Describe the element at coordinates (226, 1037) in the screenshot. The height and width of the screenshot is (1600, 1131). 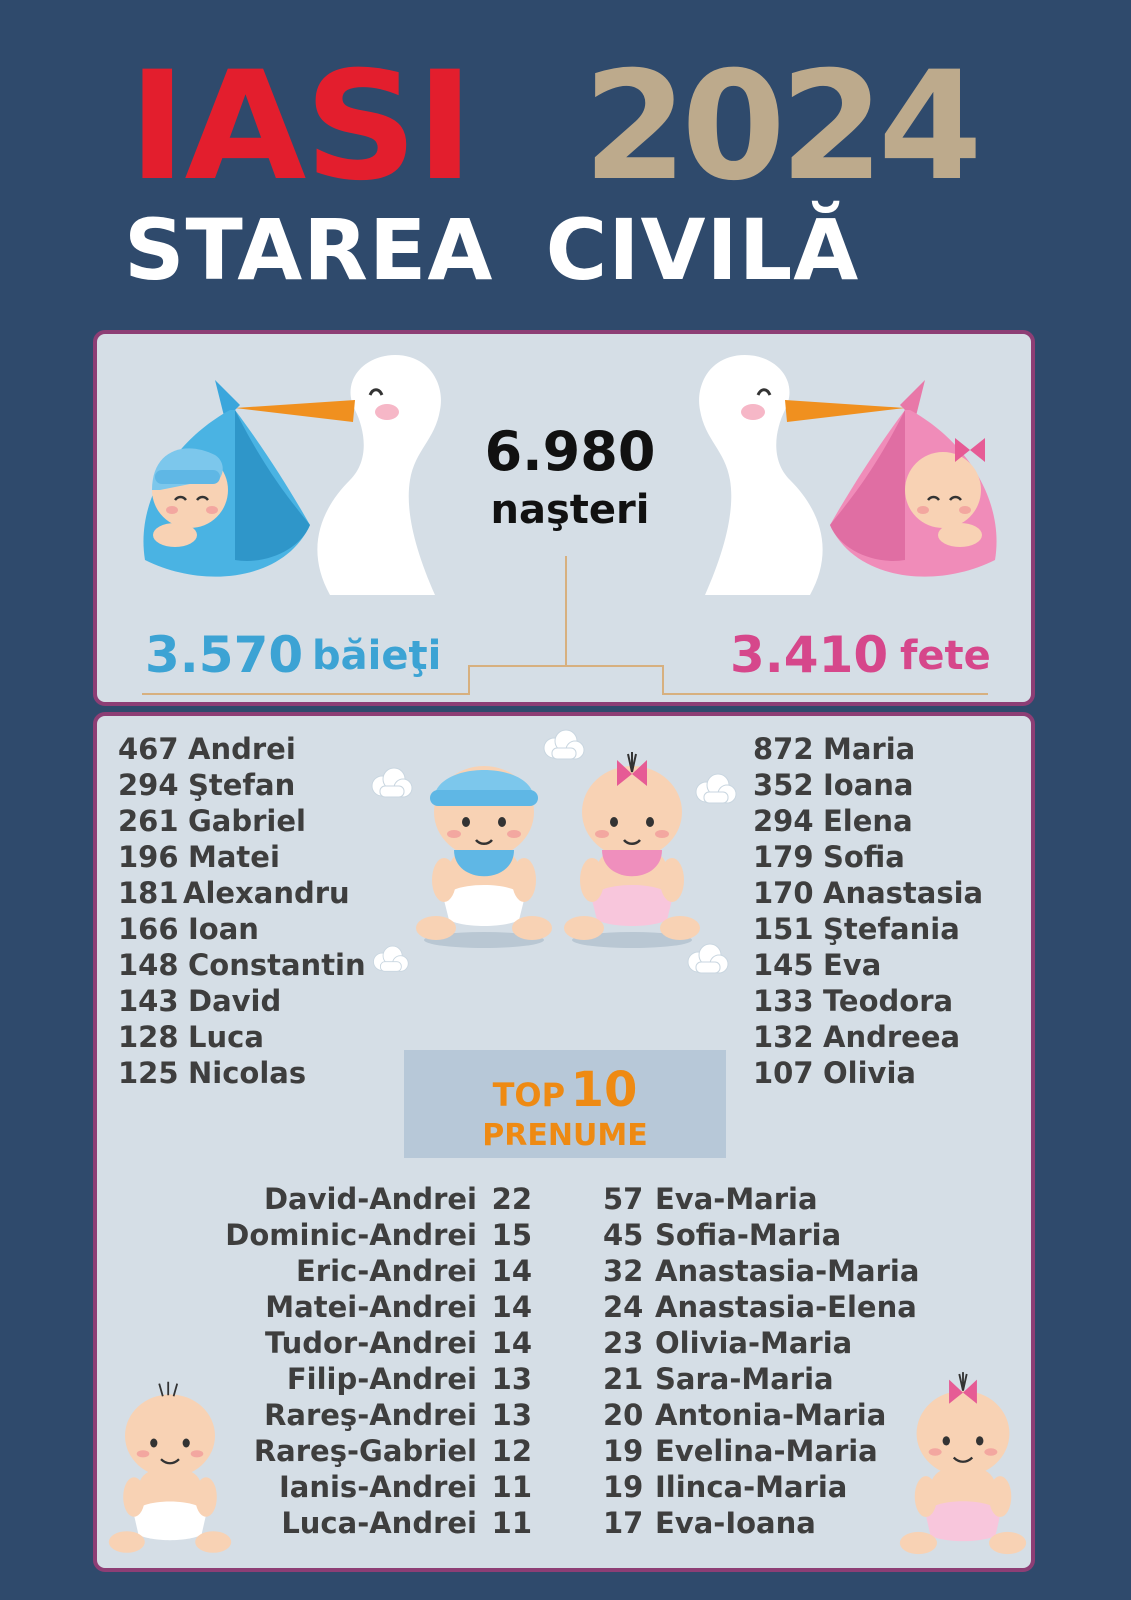
I see `name-label: Luca` at that location.